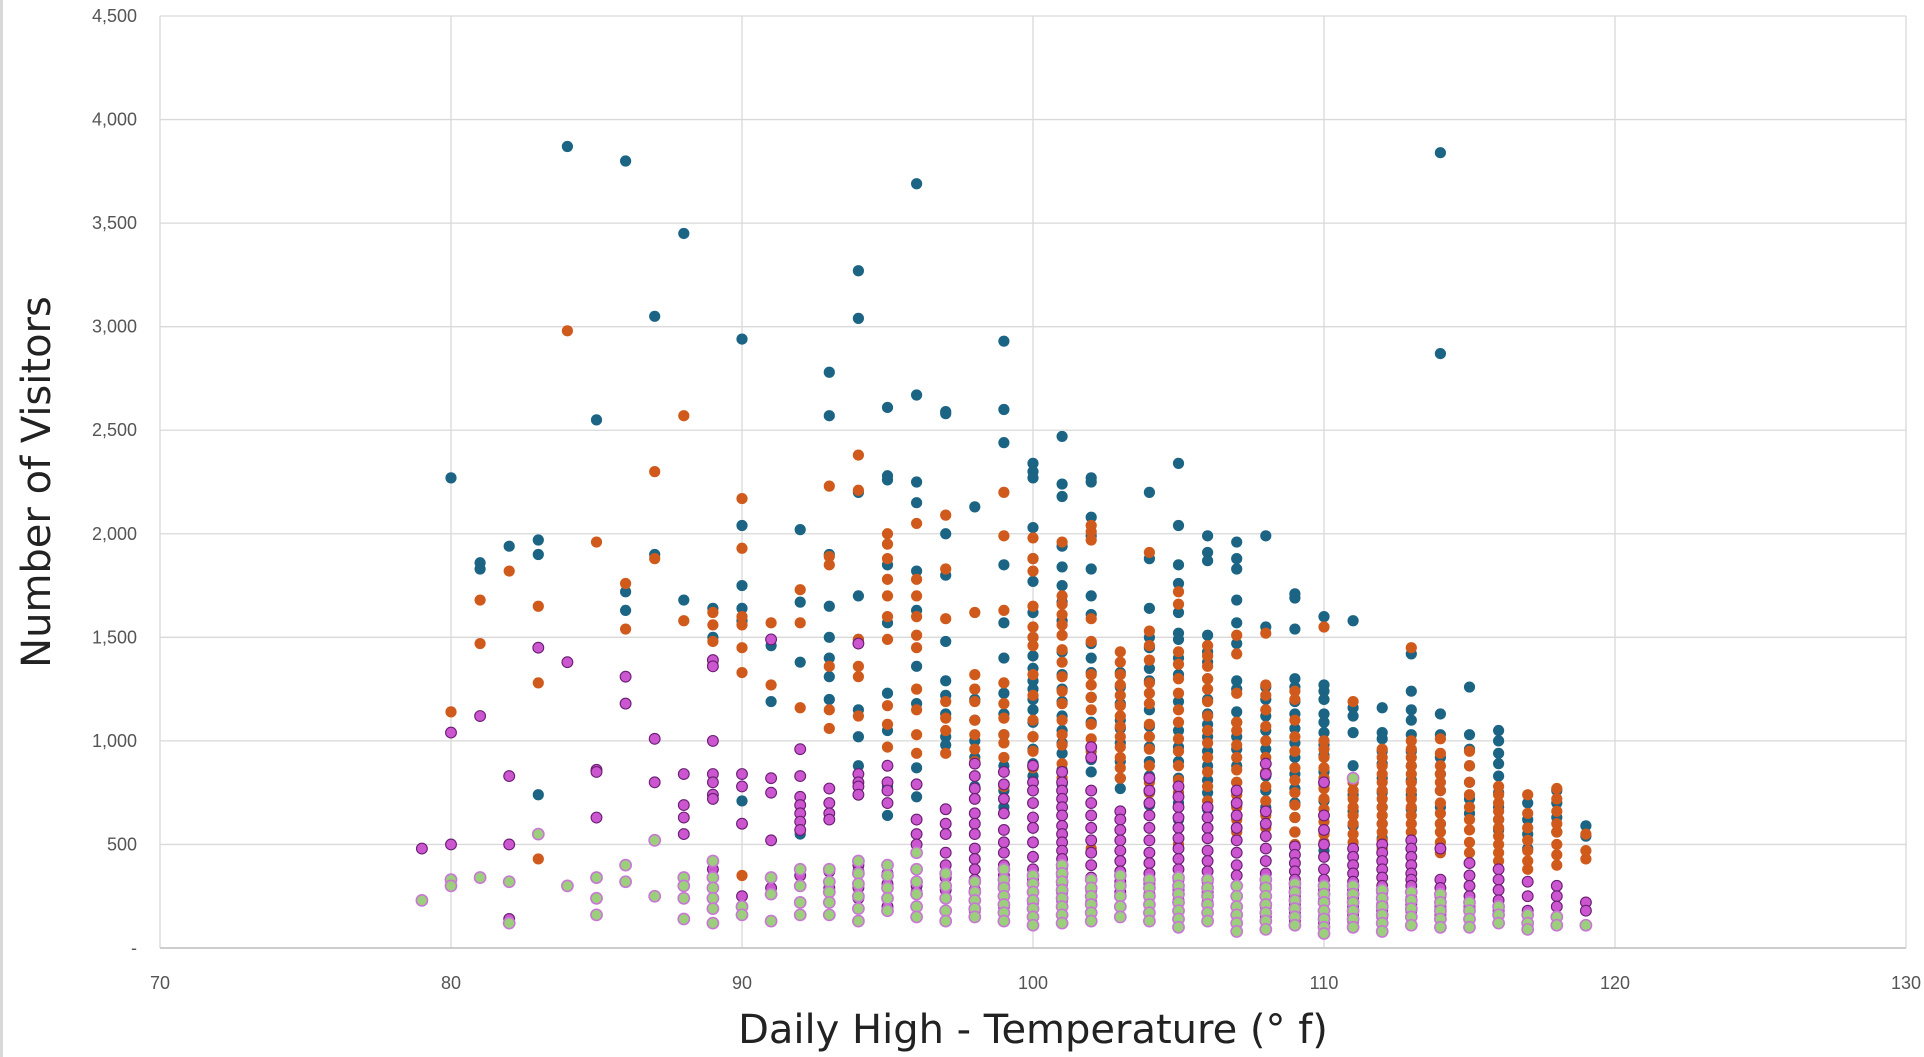 This screenshot has width=1924, height=1057. Describe the element at coordinates (114, 327) in the screenshot. I see `y-tick-label: 3,000` at that location.